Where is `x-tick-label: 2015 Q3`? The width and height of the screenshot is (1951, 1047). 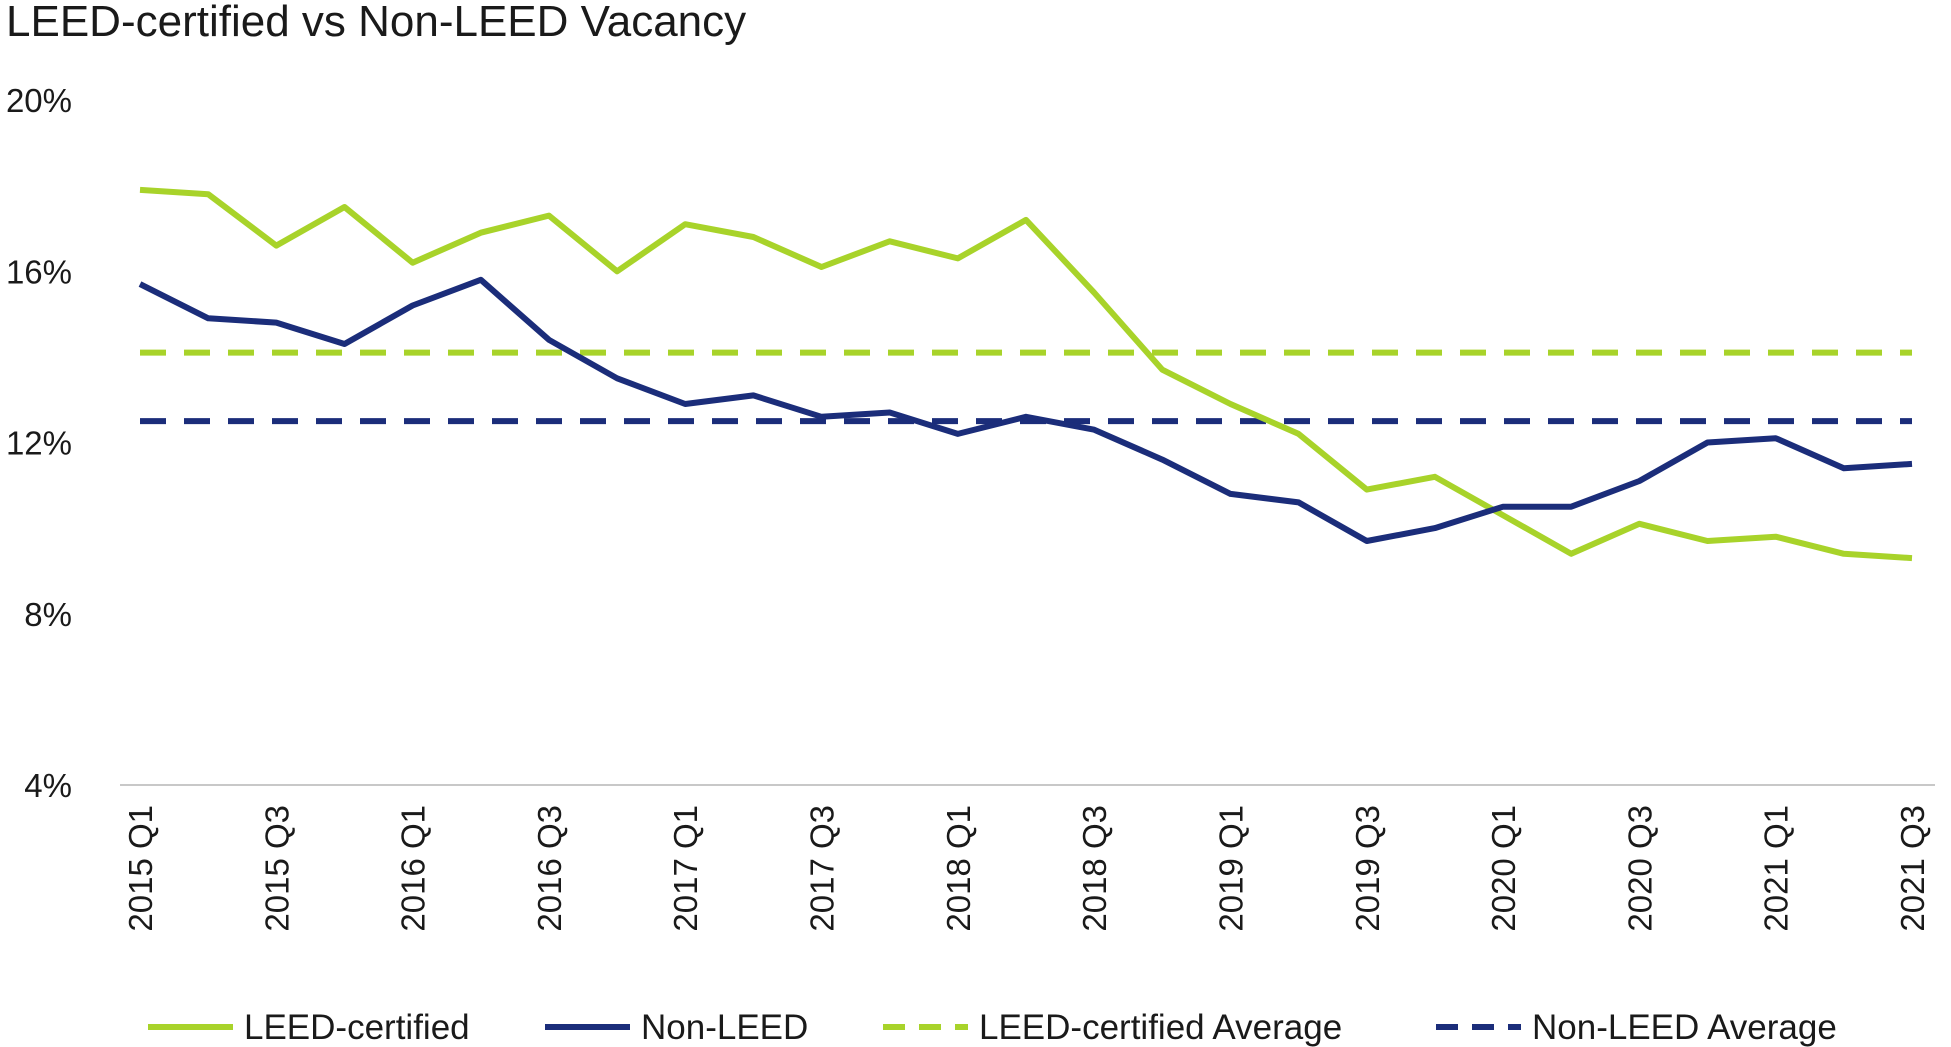
x-tick-label: 2015 Q3 is located at coordinates (276, 868).